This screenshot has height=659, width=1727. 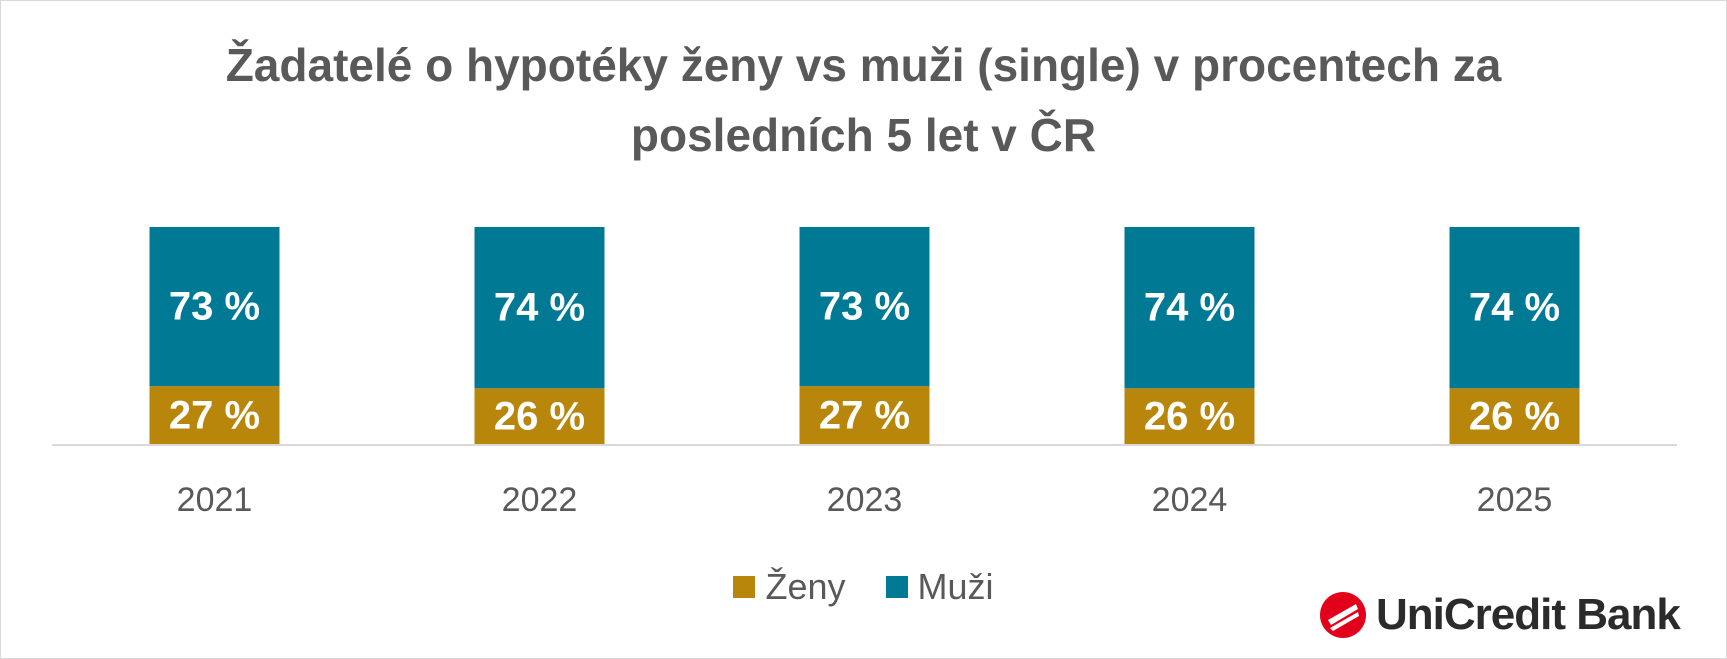 I want to click on bar-ženy-2022, so click(x=539, y=416).